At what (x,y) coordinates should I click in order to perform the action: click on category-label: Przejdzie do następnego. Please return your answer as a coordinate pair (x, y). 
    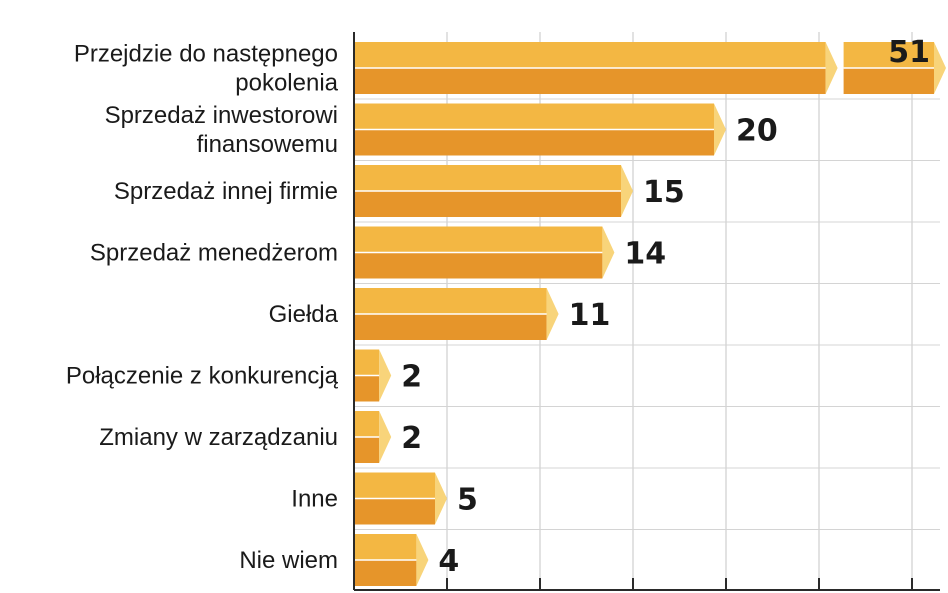
    Looking at the image, I should click on (206, 54).